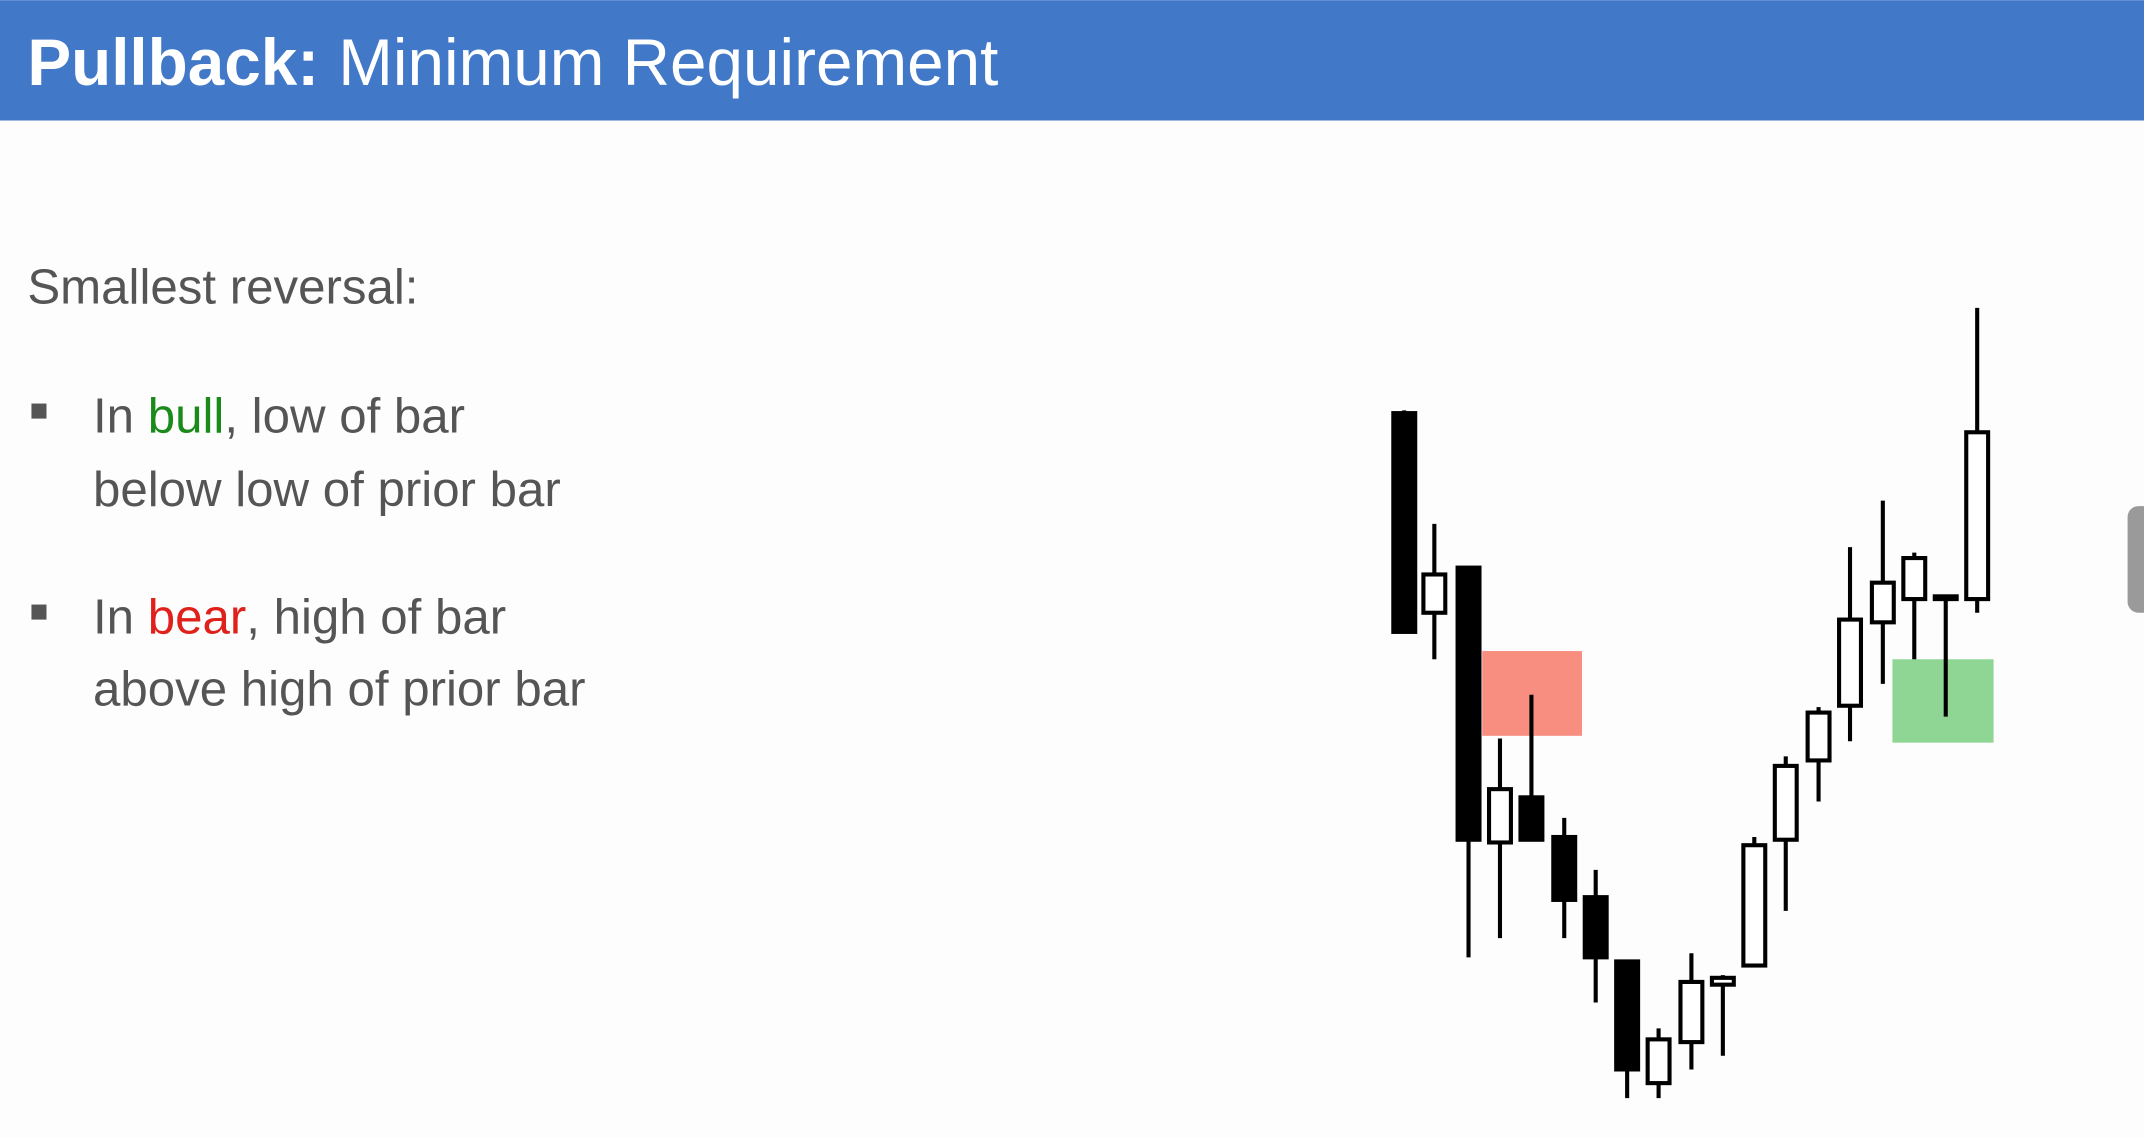 Image resolution: width=2144 pixels, height=1138 pixels. I want to click on text: , low of bar, so click(344, 415).